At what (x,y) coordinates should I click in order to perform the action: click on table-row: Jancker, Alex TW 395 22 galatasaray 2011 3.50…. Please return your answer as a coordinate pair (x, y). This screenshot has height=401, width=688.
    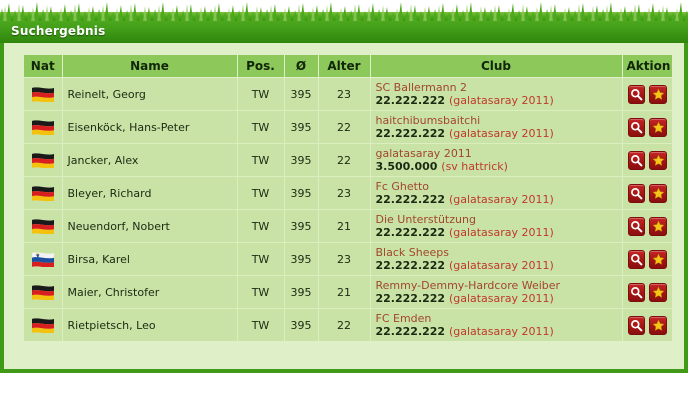
    Looking at the image, I should click on (348, 160).